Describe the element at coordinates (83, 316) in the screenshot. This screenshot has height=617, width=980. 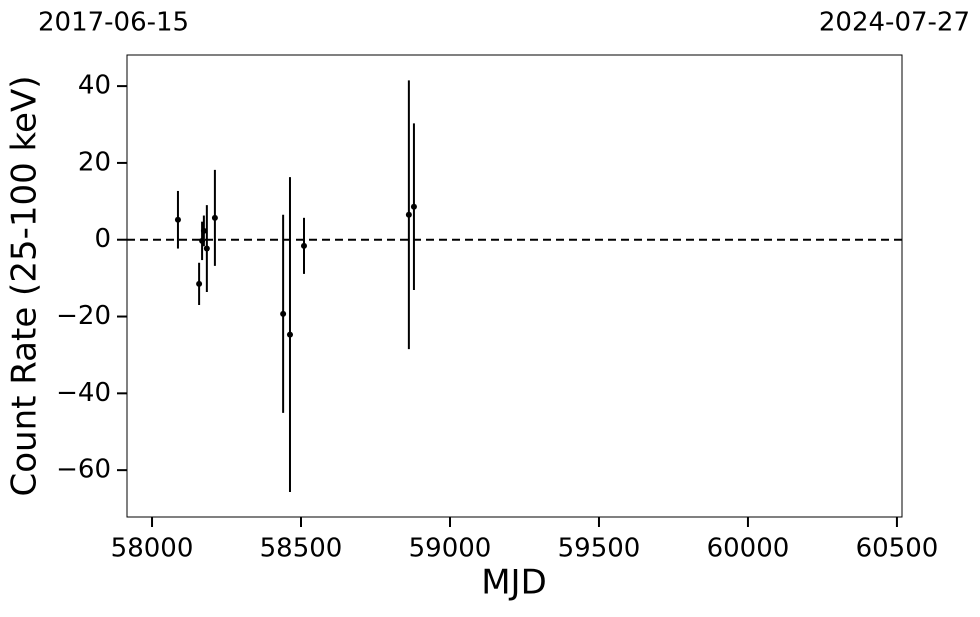
I see `y-tick-label: −20` at that location.